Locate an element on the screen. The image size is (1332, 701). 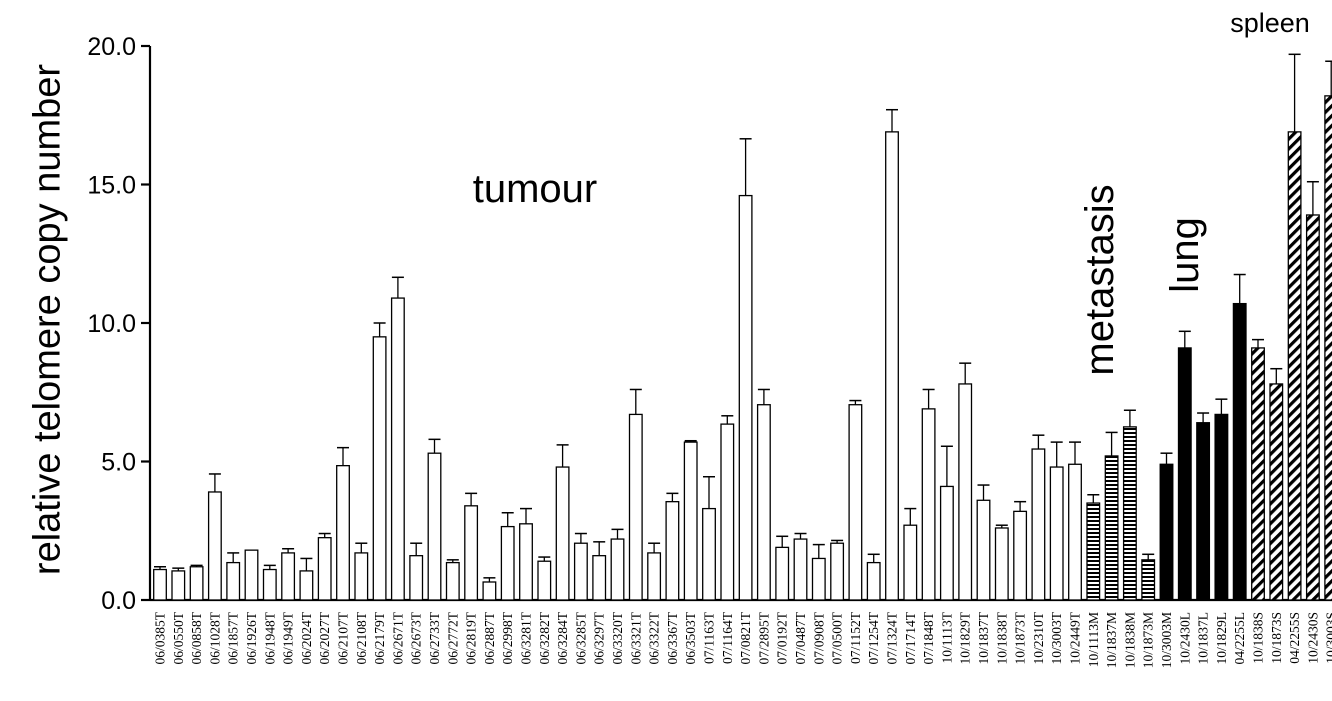
x-tick-label: 06/2819T is located at coordinates (471, 637).